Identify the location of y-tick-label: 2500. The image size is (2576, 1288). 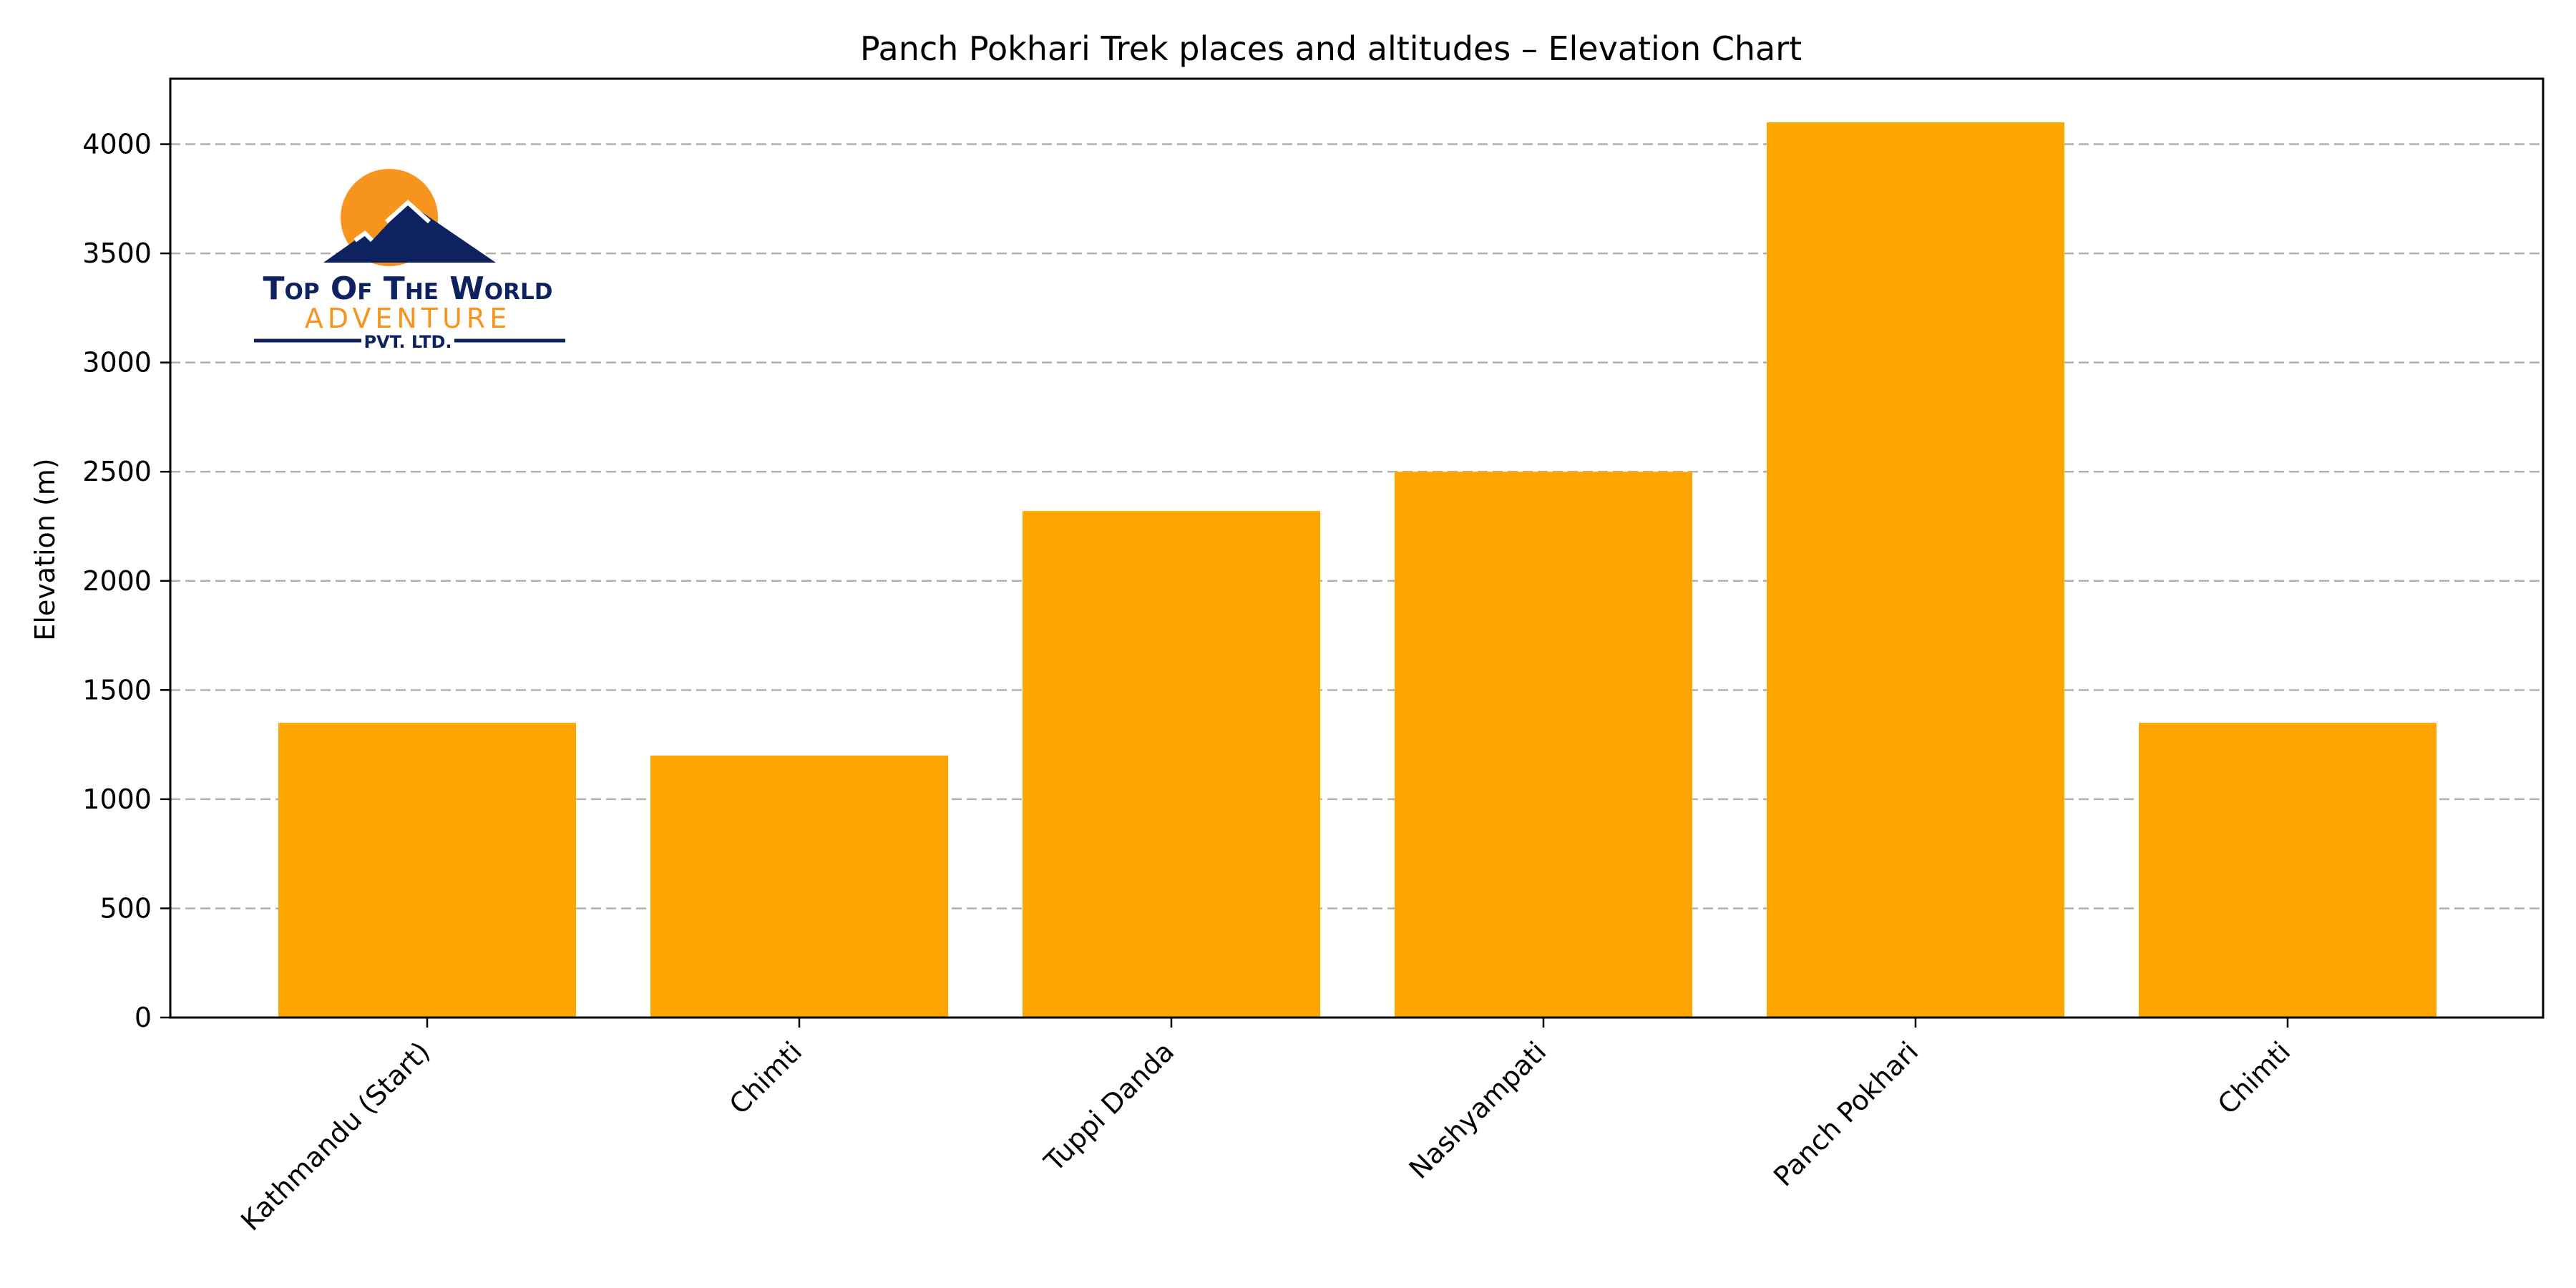
(117, 471).